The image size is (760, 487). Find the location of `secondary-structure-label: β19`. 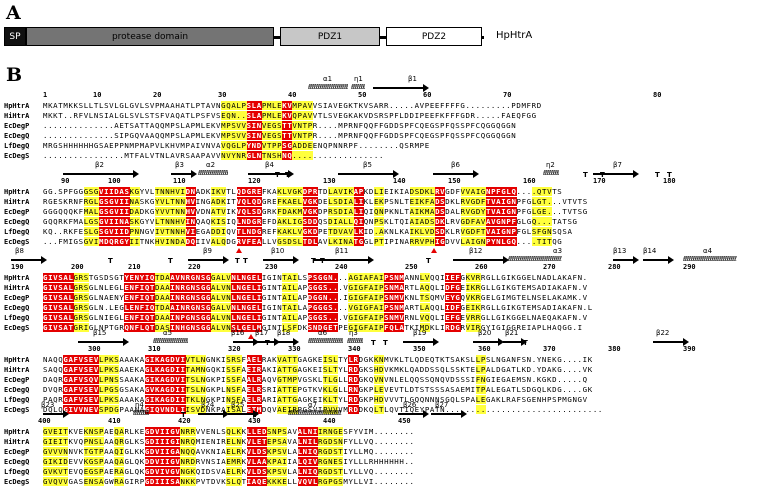

secondary-structure-label: β19 is located at coordinates (420, 333).